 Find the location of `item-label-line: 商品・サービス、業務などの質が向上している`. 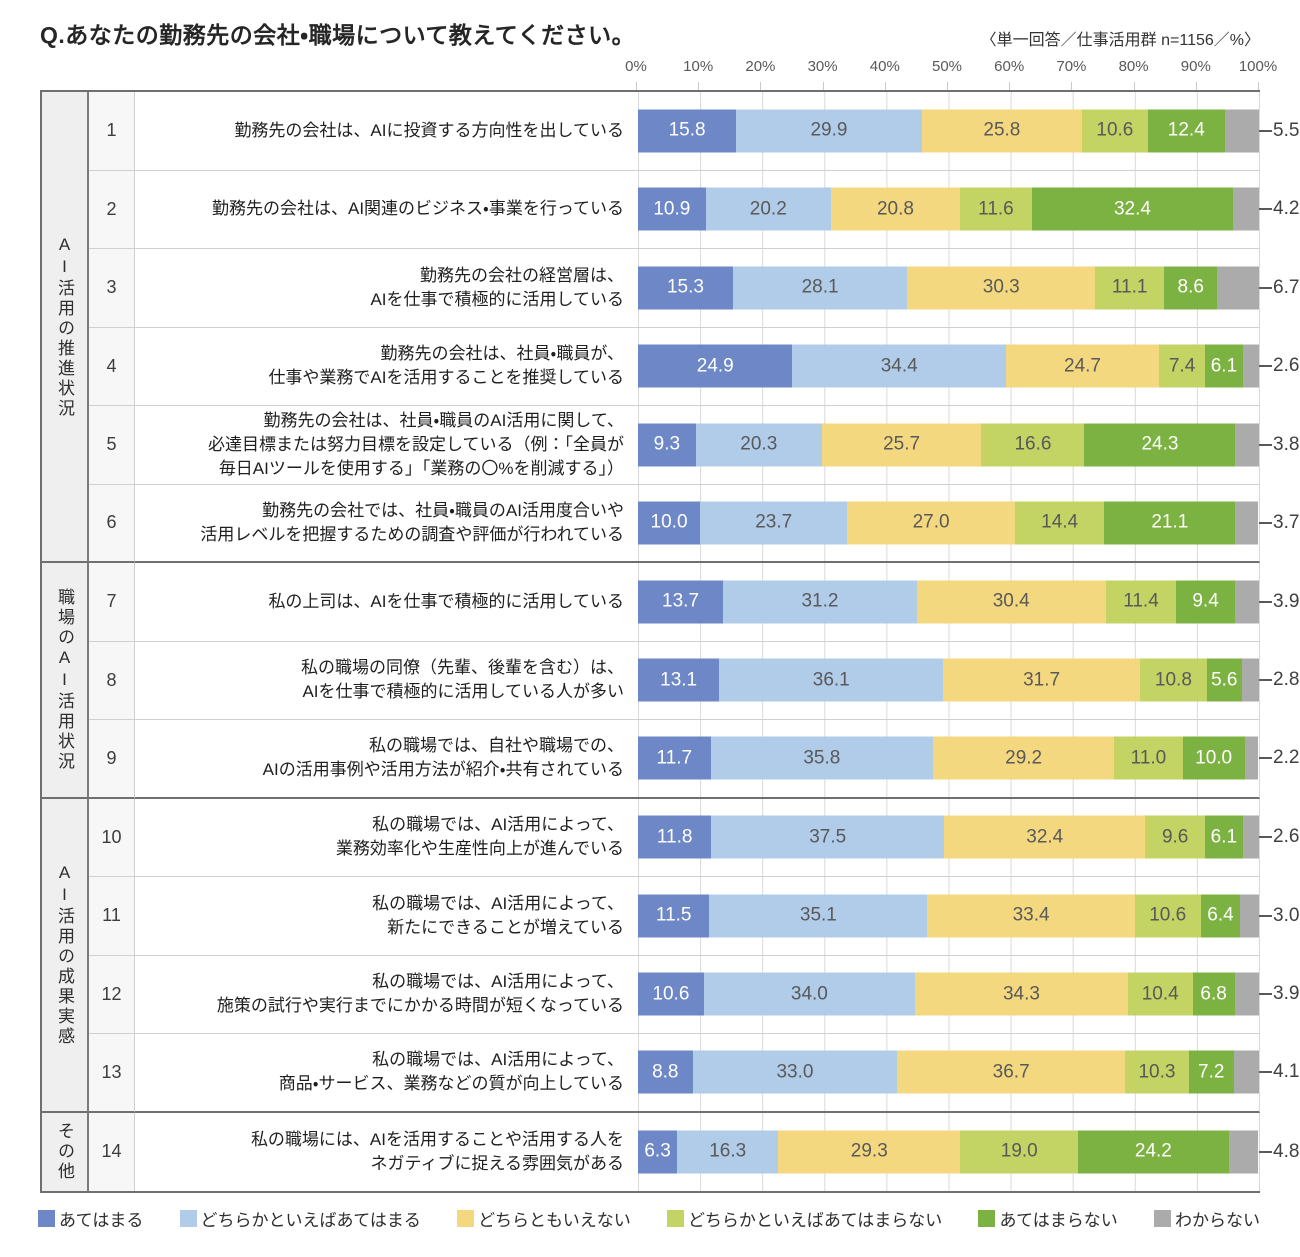

item-label-line: 商品・サービス、業務などの質が向上している is located at coordinates (451, 1084).